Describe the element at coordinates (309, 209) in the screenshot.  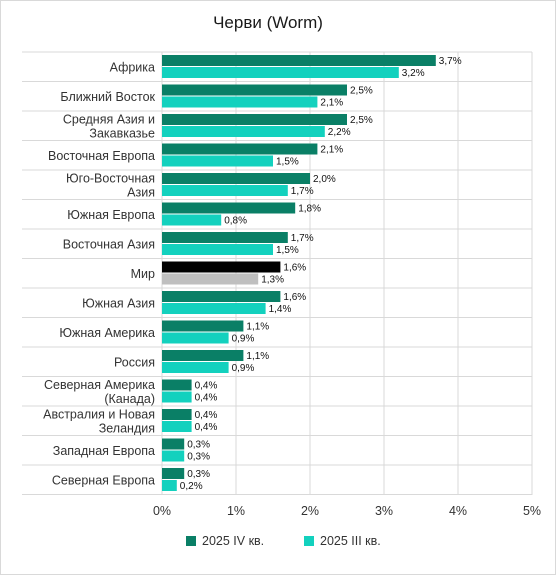
I see `data-label: 1,8%` at that location.